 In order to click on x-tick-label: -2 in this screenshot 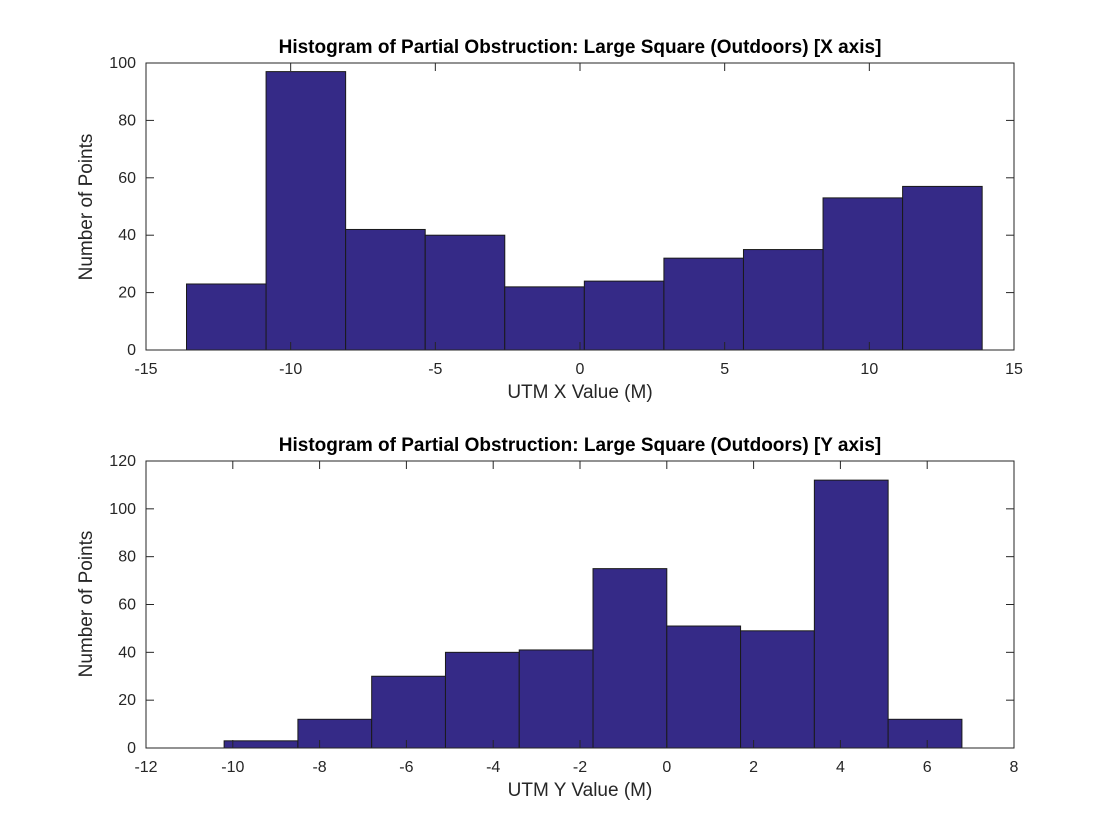, I will do `click(580, 767)`.